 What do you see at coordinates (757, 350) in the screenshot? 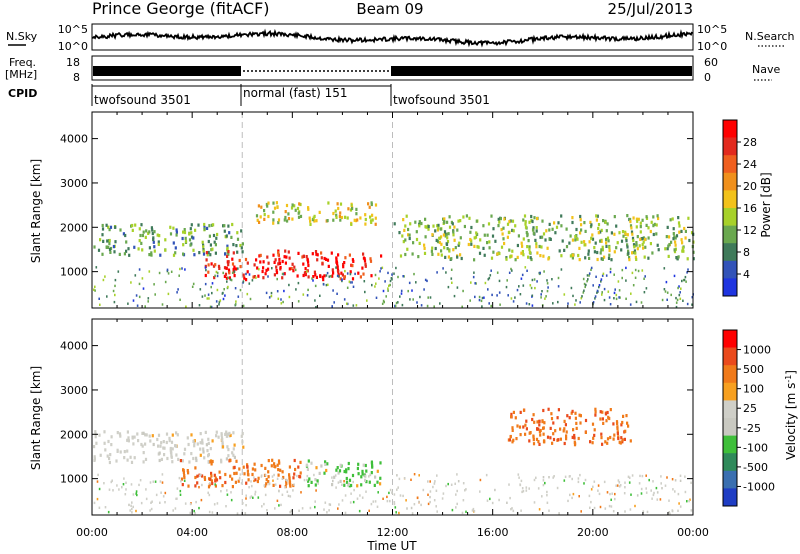
I see `velocity-cbar-tick-label-0: 1000` at bounding box center [757, 350].